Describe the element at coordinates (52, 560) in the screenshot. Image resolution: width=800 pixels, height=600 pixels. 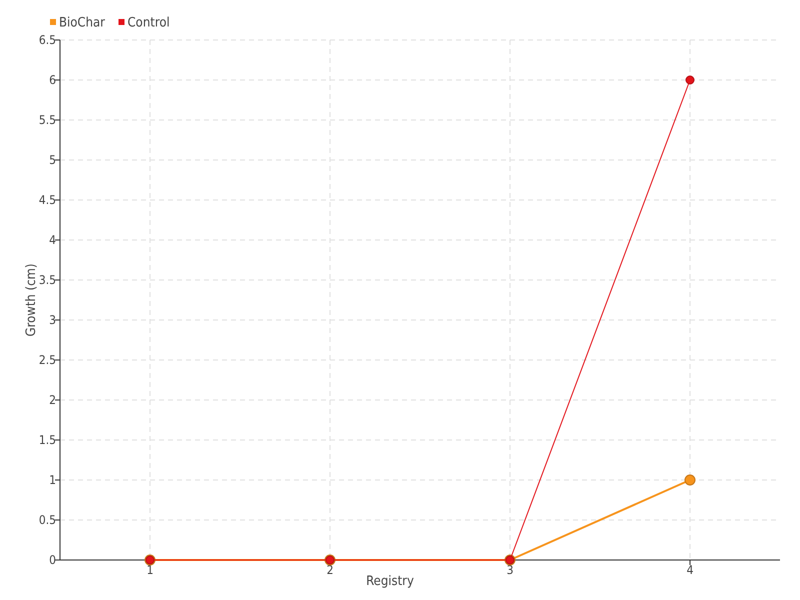
I see `y-tick-label: 0` at that location.